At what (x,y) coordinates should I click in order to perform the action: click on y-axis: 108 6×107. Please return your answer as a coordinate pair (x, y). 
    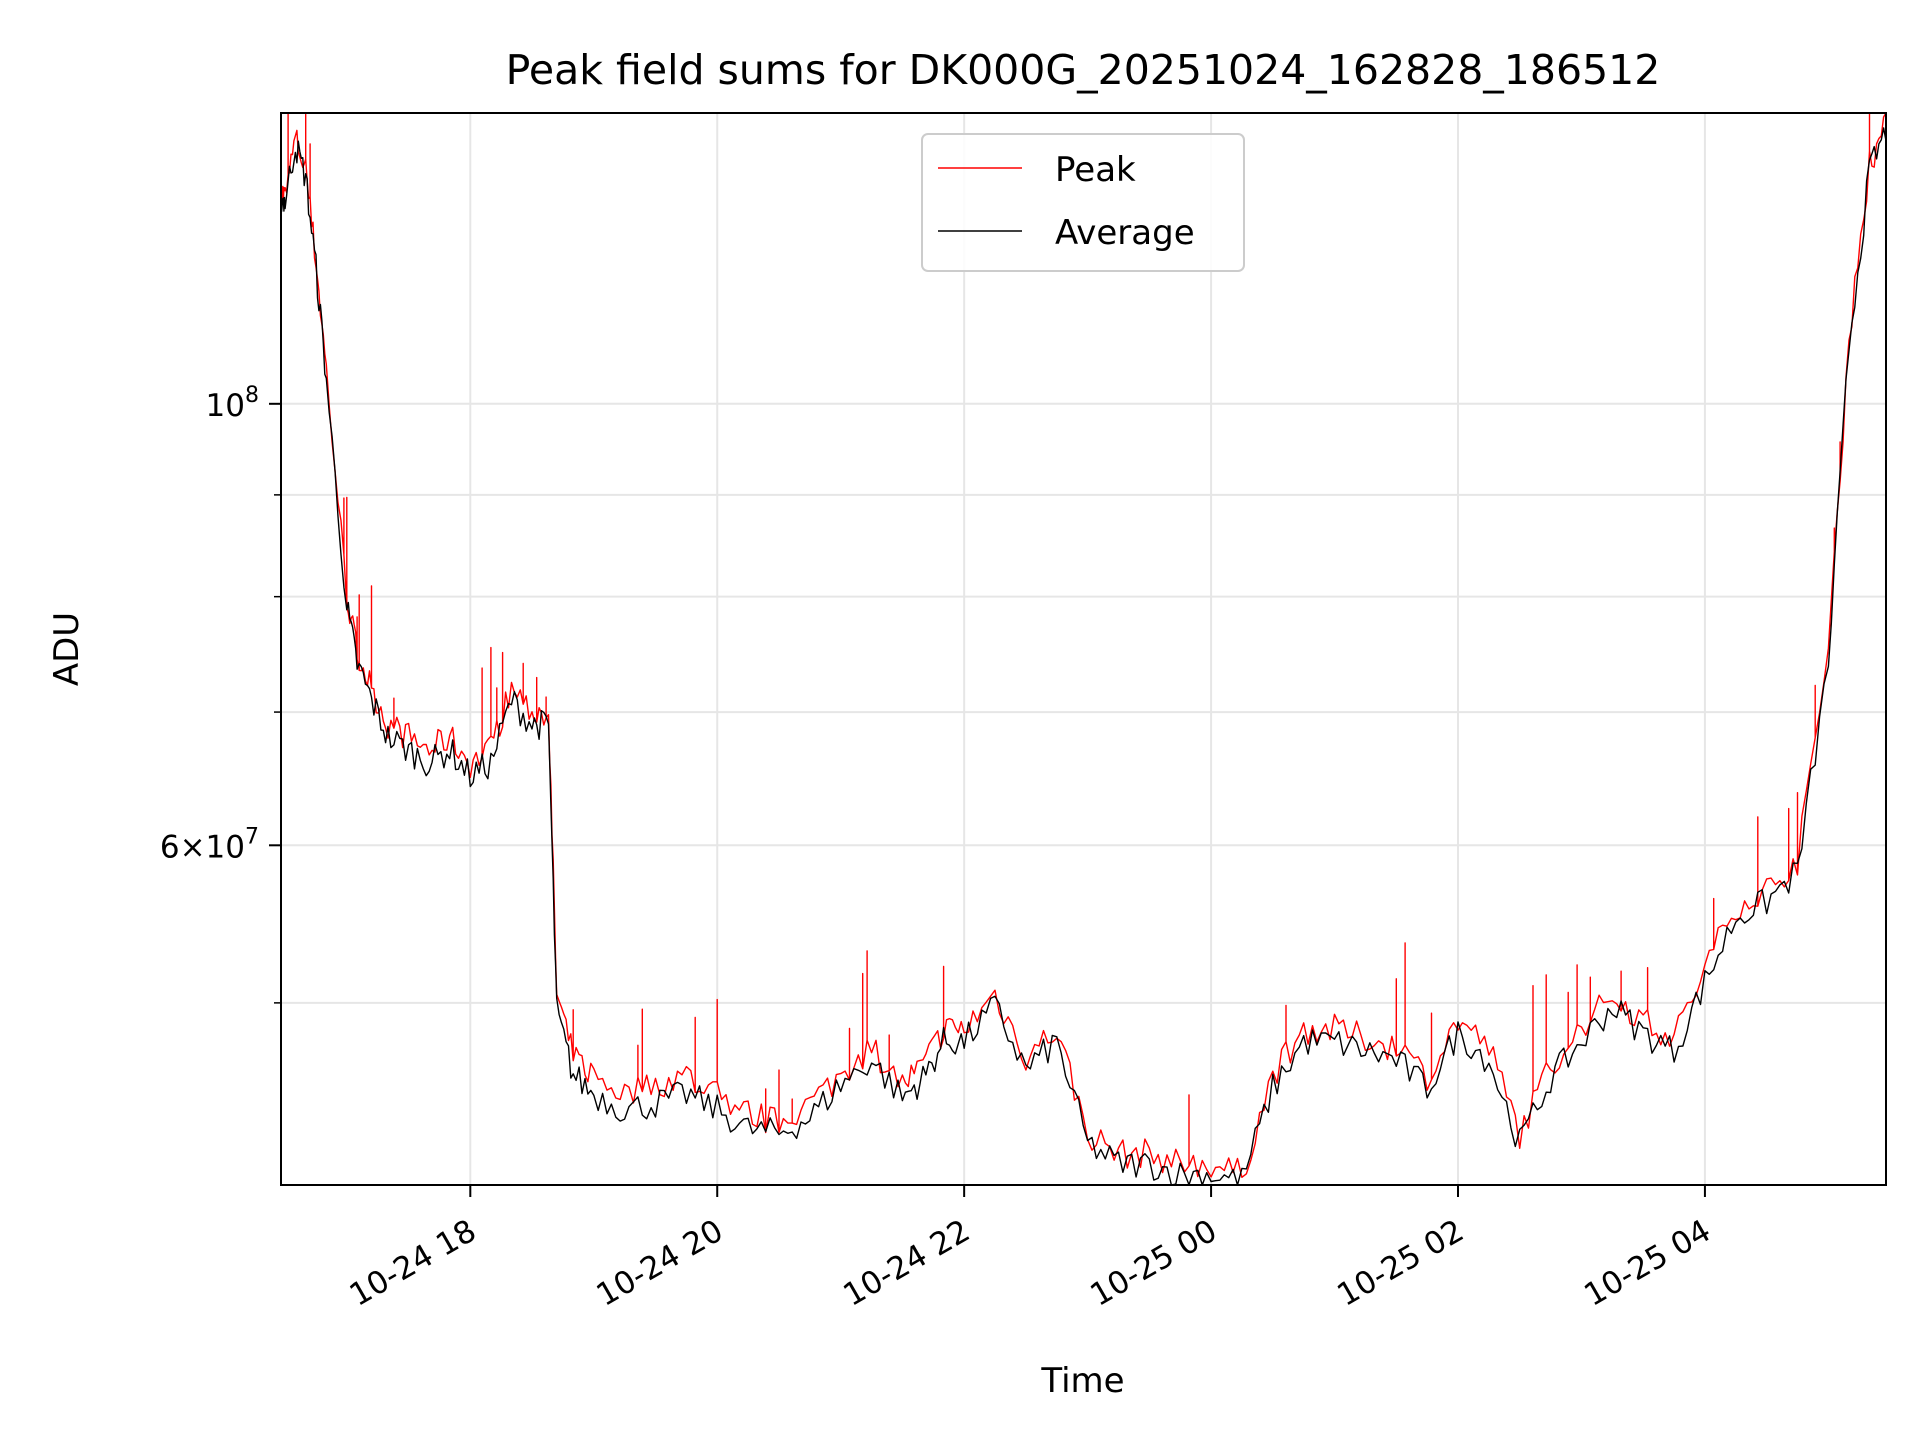
    Looking at the image, I should click on (220, 693).